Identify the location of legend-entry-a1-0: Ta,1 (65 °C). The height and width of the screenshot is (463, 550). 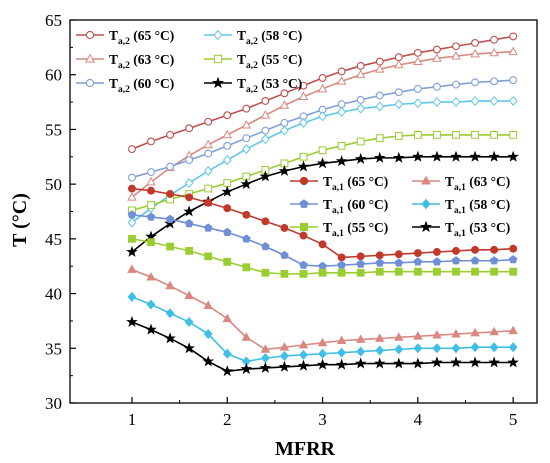
(339, 183).